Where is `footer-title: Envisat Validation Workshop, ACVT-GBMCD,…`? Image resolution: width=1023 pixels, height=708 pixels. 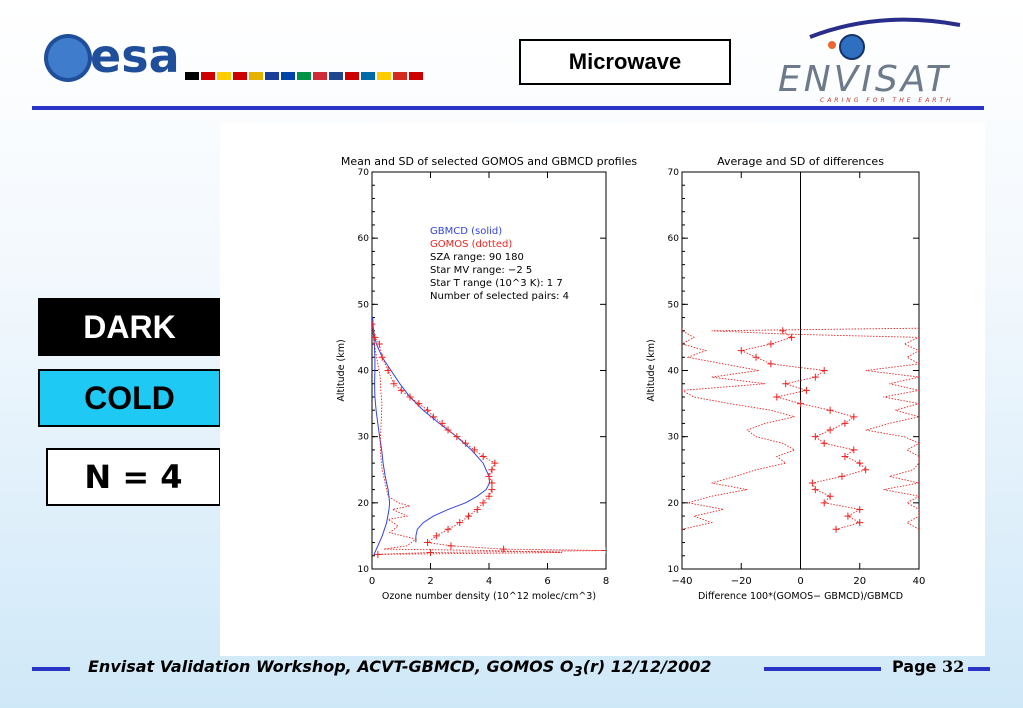
footer-title: Envisat Validation Workshop, ACVT-GBMCD,… is located at coordinates (400, 669).